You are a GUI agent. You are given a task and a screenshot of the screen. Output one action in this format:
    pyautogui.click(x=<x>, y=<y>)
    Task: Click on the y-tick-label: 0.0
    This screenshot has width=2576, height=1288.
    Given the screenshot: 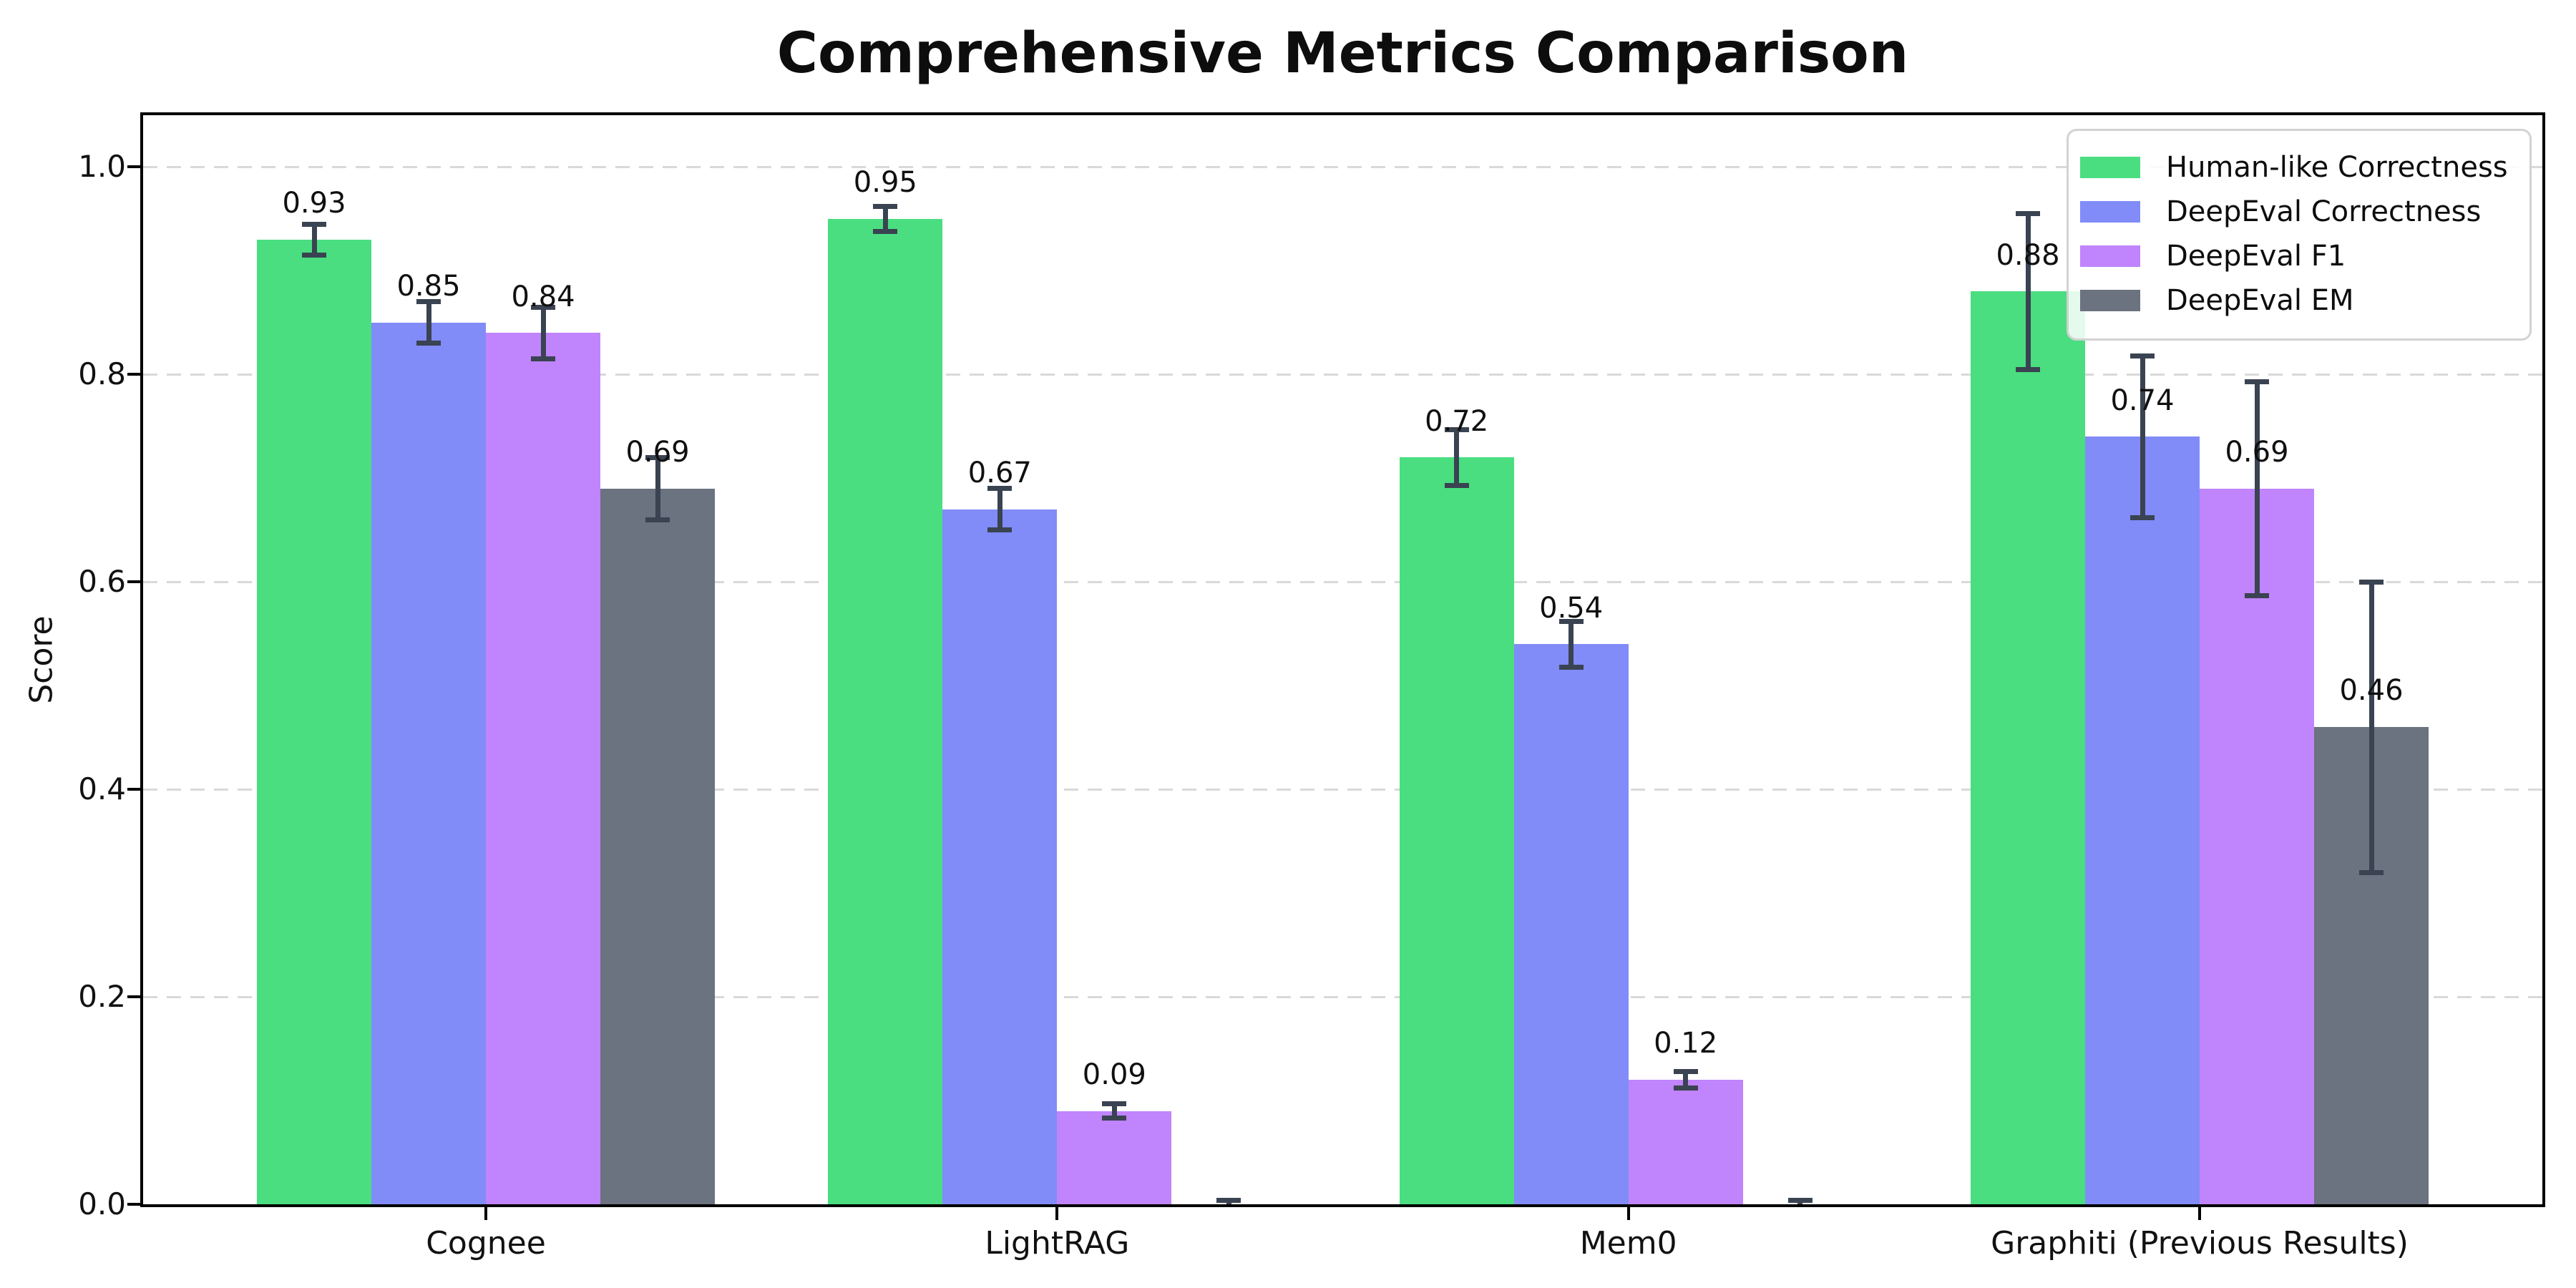 What is the action you would take?
    pyautogui.click(x=102, y=1203)
    